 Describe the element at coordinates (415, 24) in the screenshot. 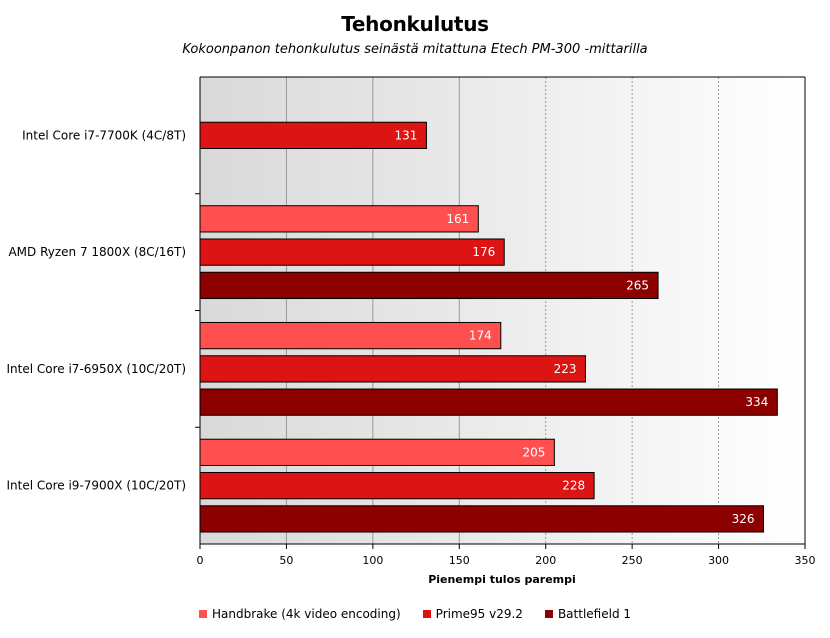

I see `chart-title: Tehonkulutus` at that location.